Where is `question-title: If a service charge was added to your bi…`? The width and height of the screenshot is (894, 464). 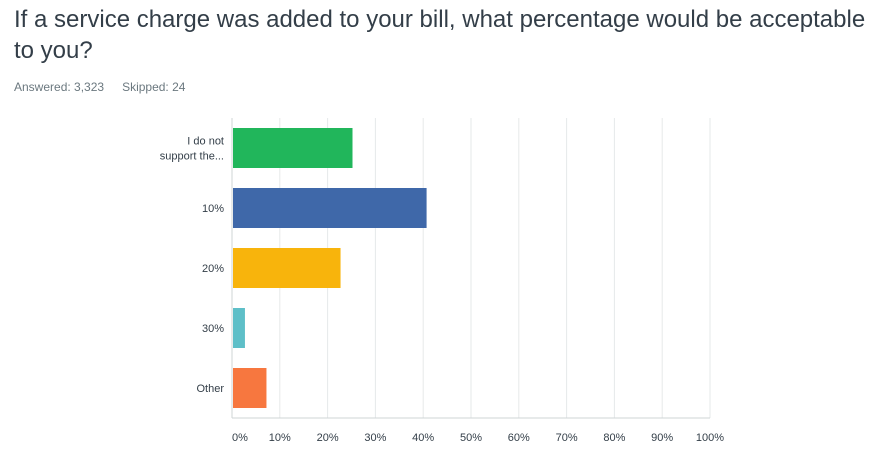 question-title: If a service charge was added to your bi… is located at coordinates (440, 35).